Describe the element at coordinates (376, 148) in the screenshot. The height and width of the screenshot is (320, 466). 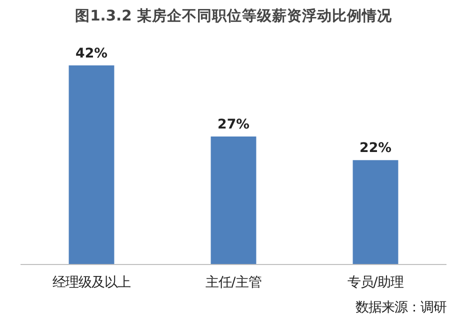
I see `data-label: 22%` at that location.